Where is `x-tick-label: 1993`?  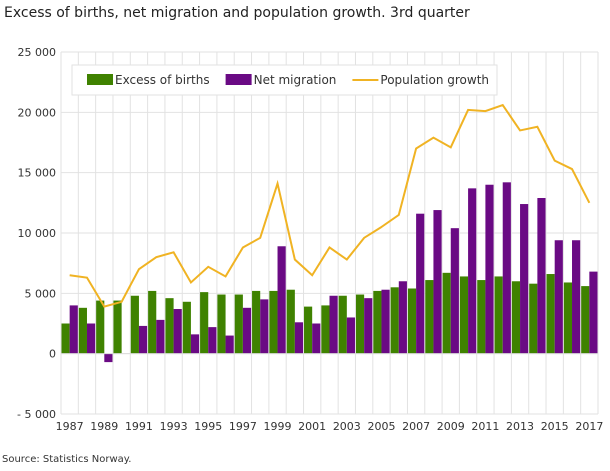
x-tick-label: 1993 is located at coordinates (174, 426).